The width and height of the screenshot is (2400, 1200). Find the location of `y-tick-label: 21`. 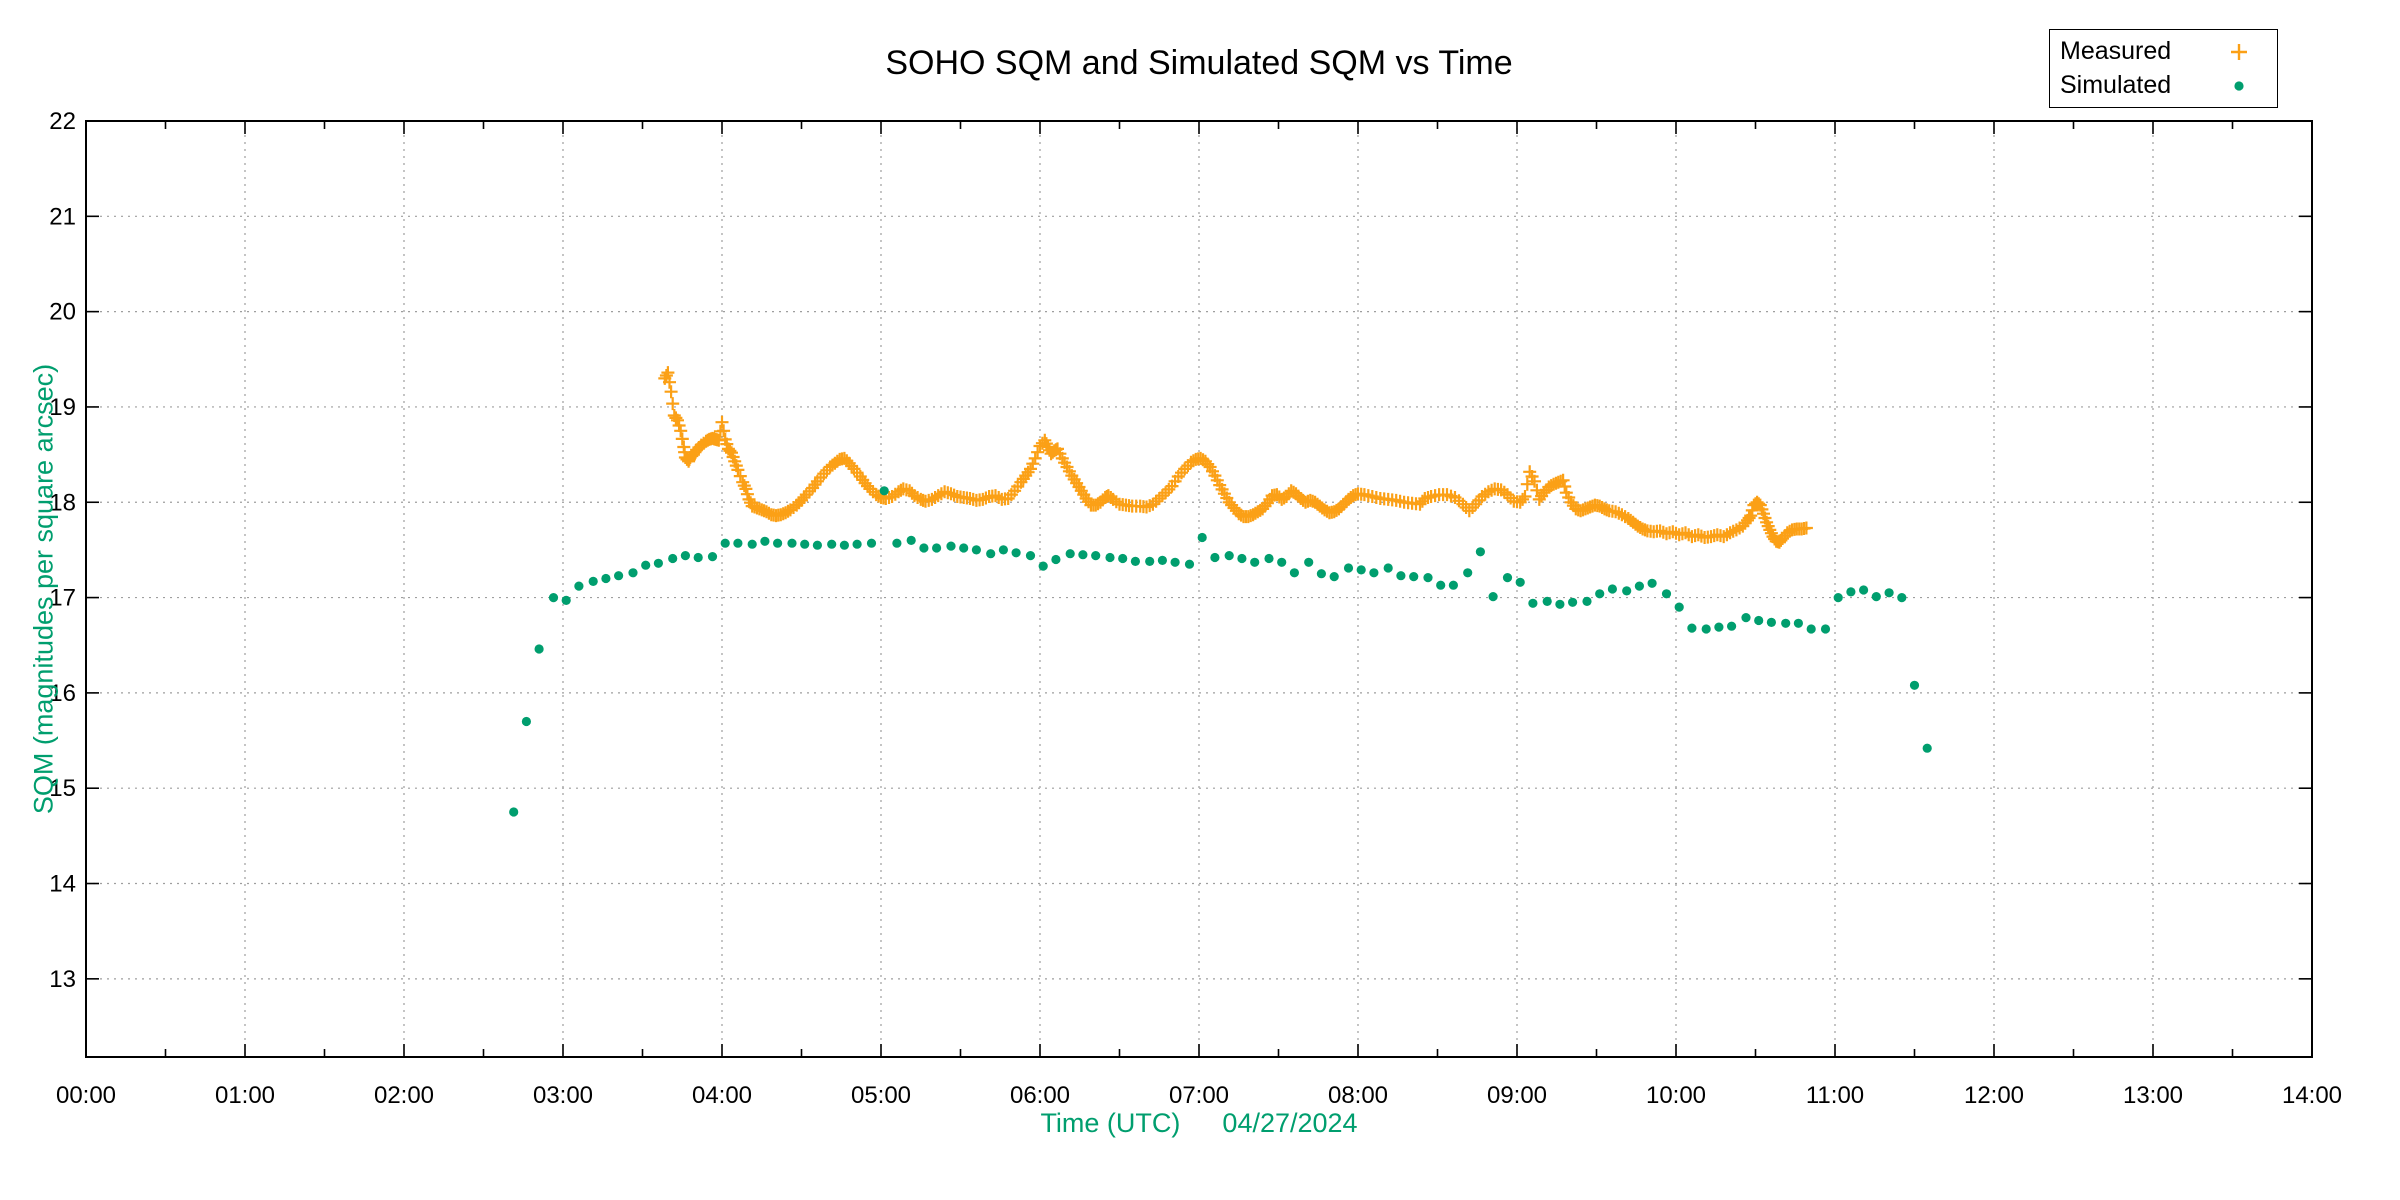

y-tick-label: 21 is located at coordinates (62, 216).